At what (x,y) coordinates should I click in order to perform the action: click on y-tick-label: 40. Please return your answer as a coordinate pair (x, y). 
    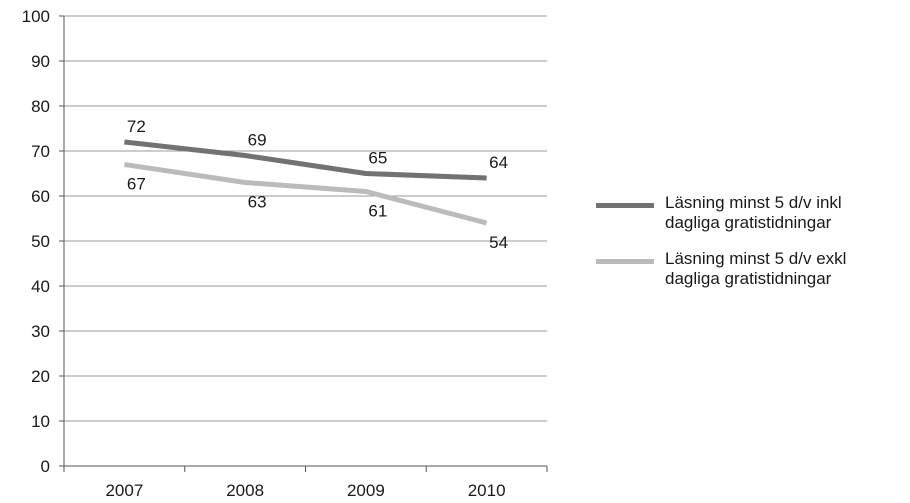
    Looking at the image, I should click on (40, 286).